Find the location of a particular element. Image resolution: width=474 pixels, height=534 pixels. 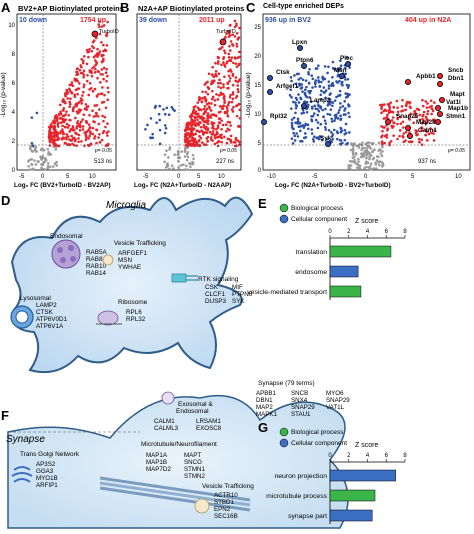

bv2-protein-label: Syk is located at coordinates (326, 138).